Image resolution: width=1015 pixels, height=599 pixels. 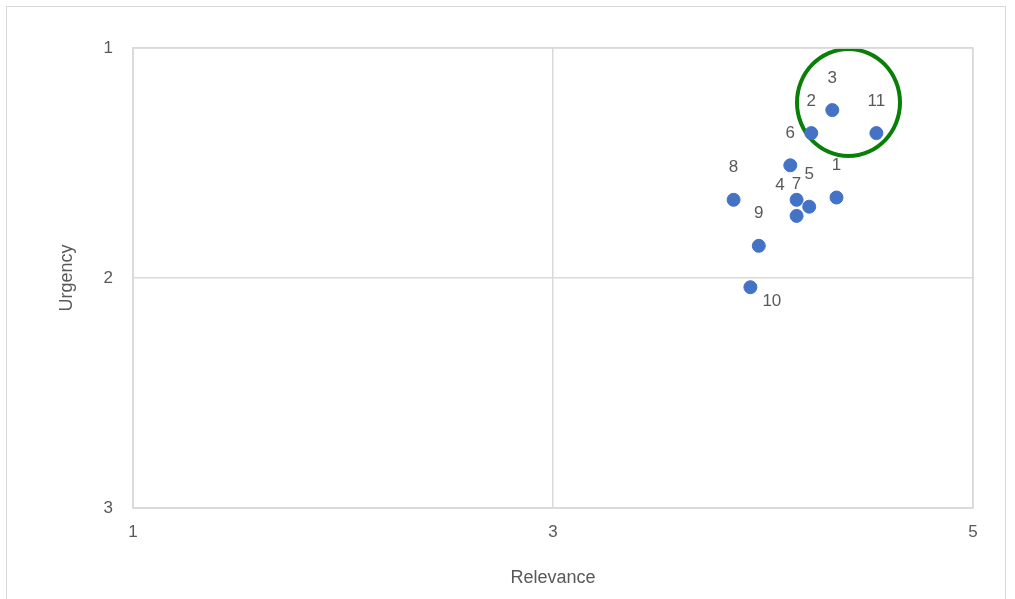 I want to click on y-tick-label: 2, so click(x=108, y=277).